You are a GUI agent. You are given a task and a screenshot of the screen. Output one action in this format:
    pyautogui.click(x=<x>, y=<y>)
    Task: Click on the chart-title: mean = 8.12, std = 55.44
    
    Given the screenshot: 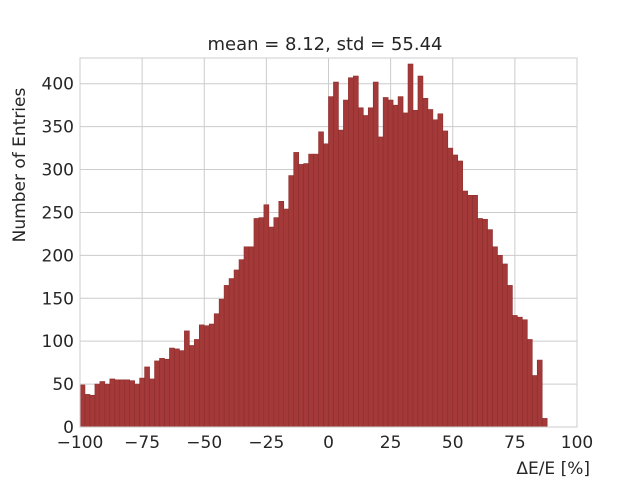 What is the action you would take?
    pyautogui.click(x=324, y=44)
    